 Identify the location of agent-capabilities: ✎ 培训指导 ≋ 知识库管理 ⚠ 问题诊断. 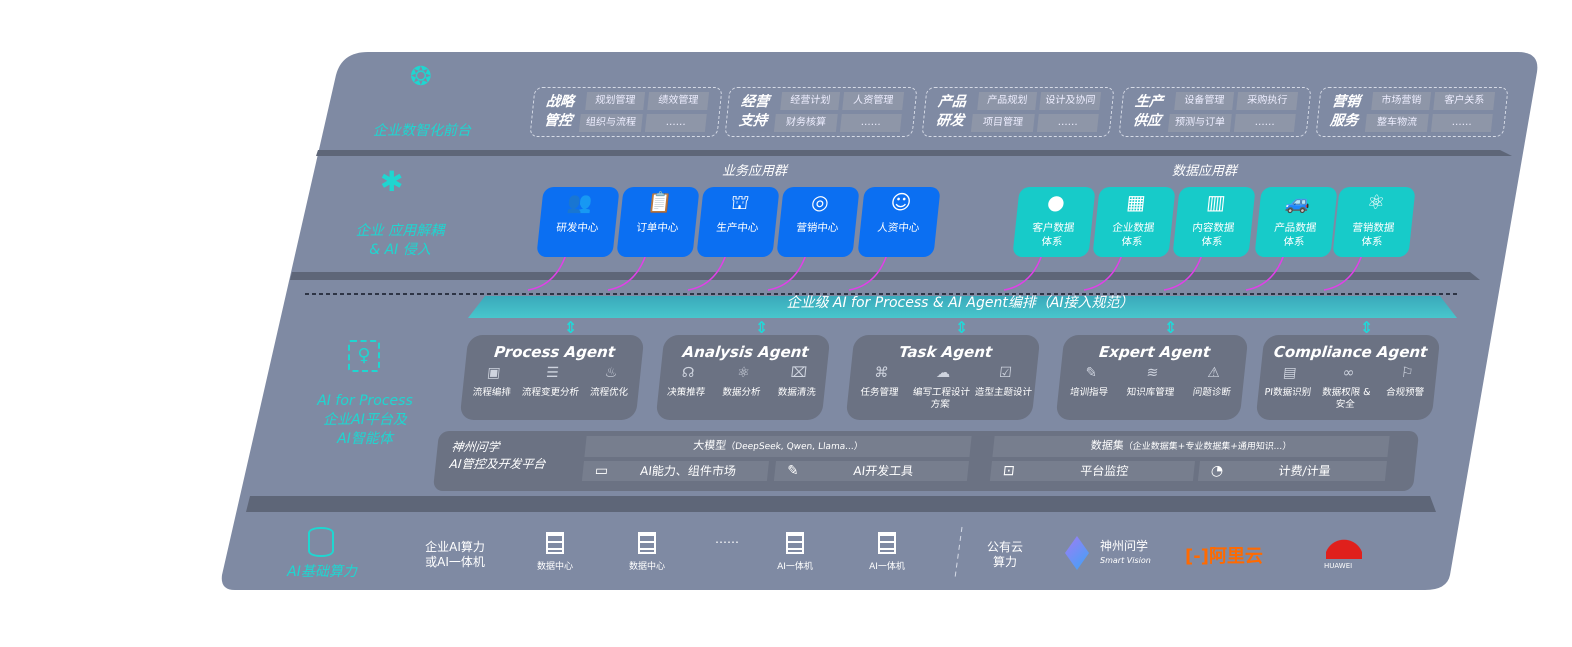
(1151, 382).